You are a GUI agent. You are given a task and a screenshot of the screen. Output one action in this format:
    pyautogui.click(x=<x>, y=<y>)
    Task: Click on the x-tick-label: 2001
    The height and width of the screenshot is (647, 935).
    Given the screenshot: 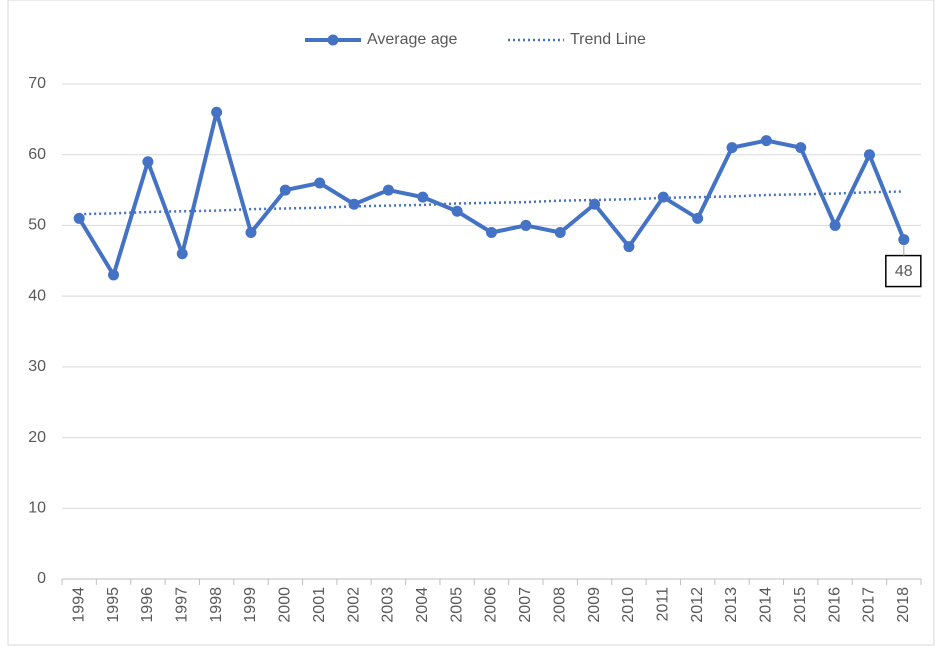 What is the action you would take?
    pyautogui.click(x=319, y=605)
    